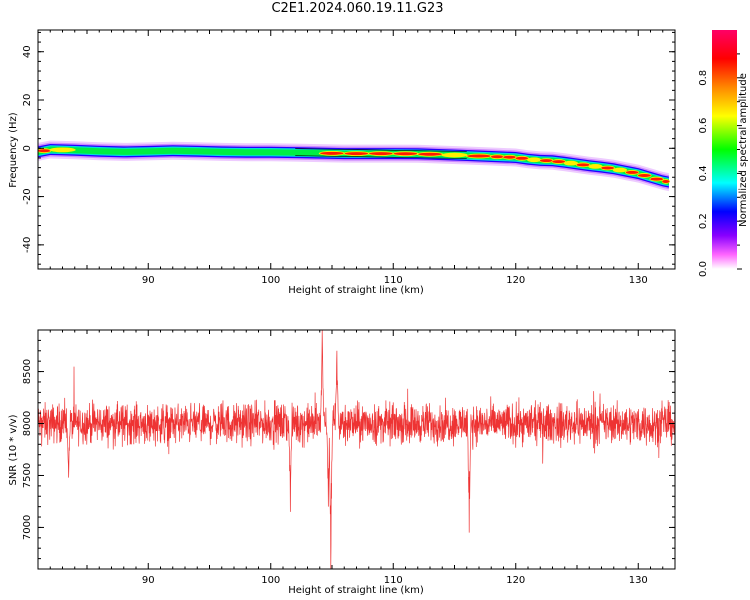 Image resolution: width=750 pixels, height=600 pixels. What do you see at coordinates (27, 51) in the screenshot?
I see `spectrogram-ytick-label: 40` at bounding box center [27, 51].